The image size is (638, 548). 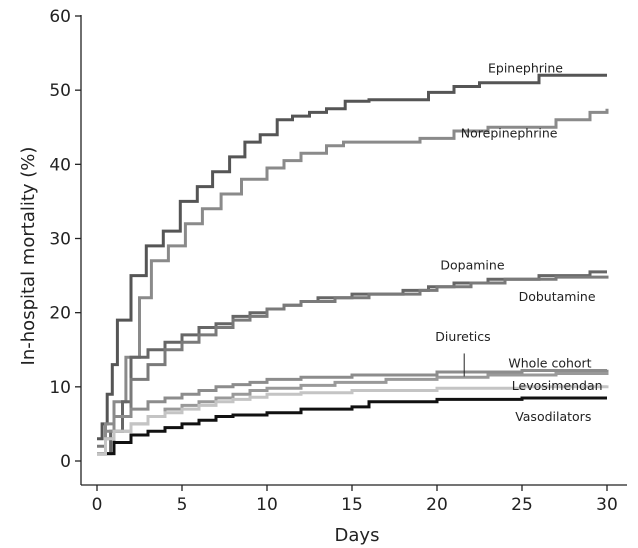 What do you see at coordinates (557, 385) in the screenshot?
I see `series-label-levosimendan: Levosimendan` at bounding box center [557, 385].